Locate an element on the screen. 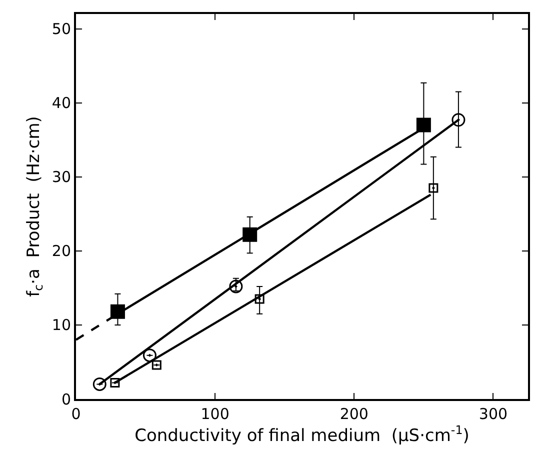 Image resolution: width=536 pixels, height=455 pixels. x-tick-label: 200 is located at coordinates (354, 414).